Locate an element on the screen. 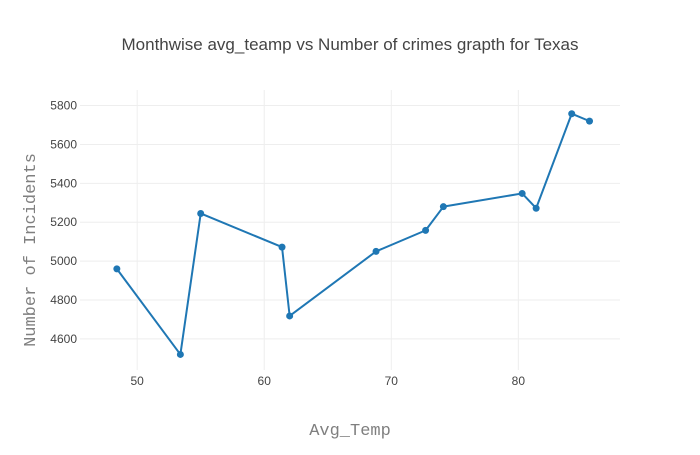  y-axis-title: Number of Incidents is located at coordinates (31, 250).